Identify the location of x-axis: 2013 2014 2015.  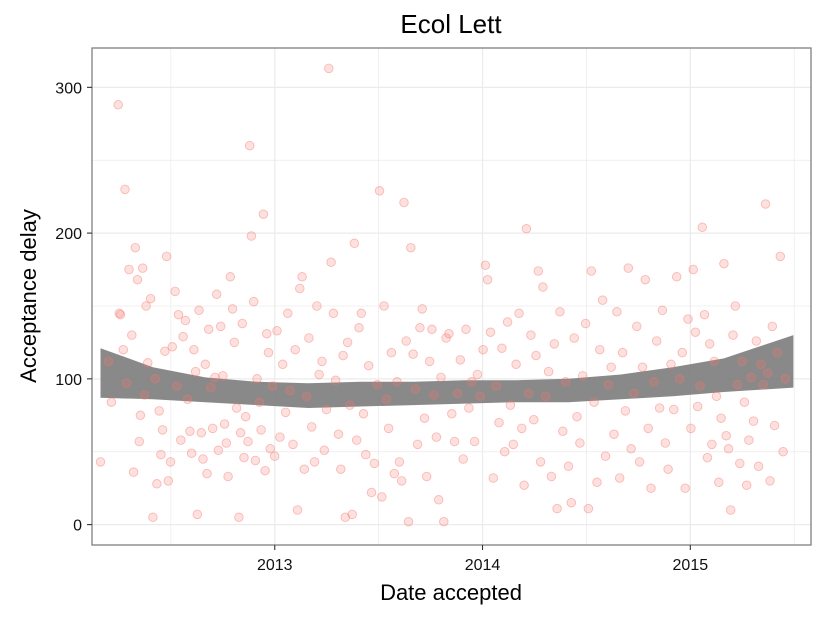
(482, 559).